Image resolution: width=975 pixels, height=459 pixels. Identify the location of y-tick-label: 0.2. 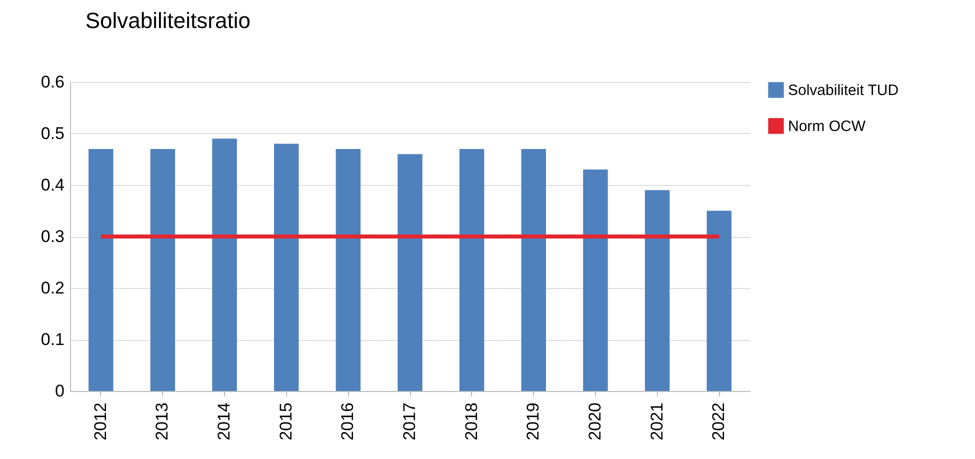
(52, 288).